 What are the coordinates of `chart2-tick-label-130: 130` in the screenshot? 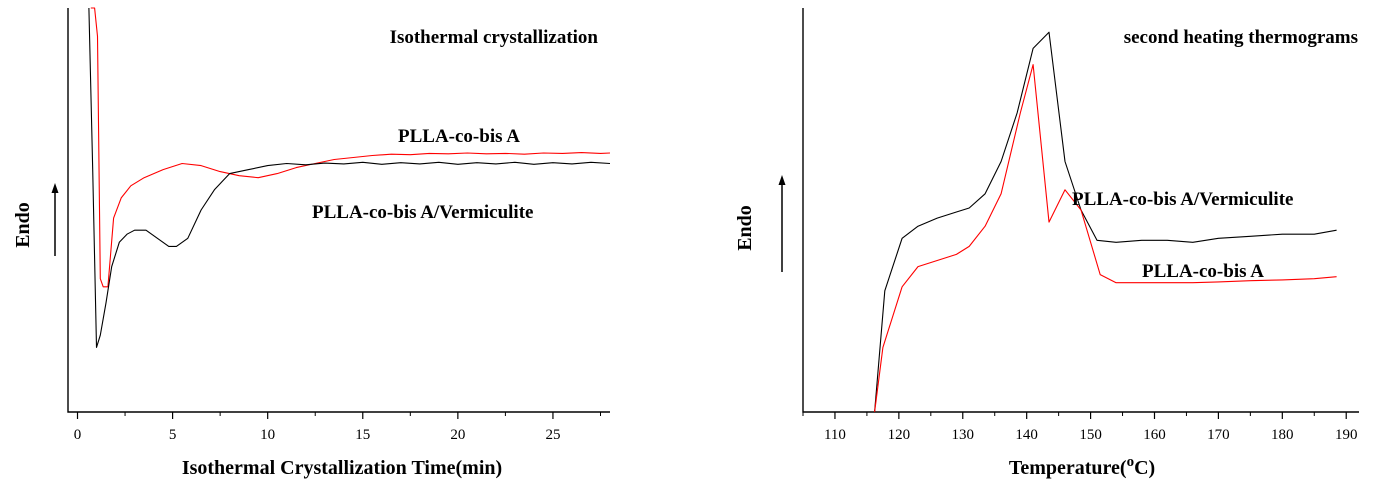 It's located at (963, 435).